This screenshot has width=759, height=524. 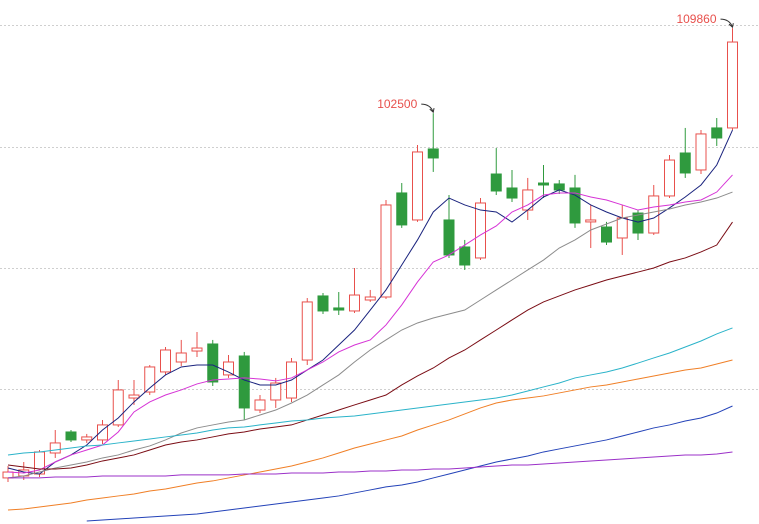 I want to click on moving-average-line, so click(x=370, y=465).